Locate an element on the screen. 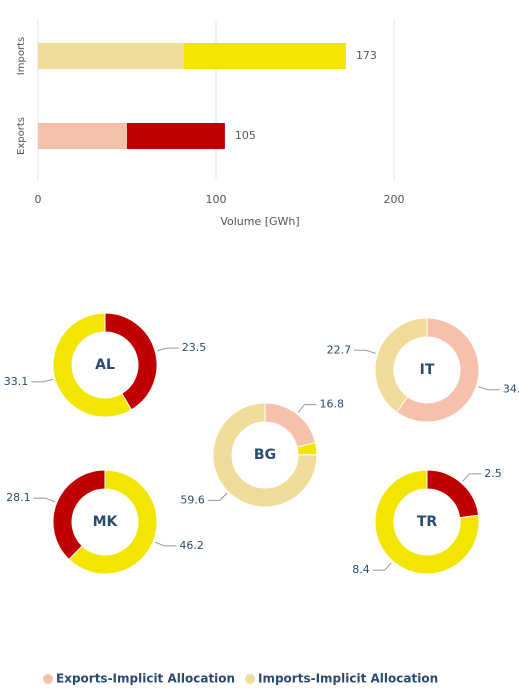 Image resolution: width=519 pixels, height=689 pixels. slice-label: 28.1 is located at coordinates (18, 497).